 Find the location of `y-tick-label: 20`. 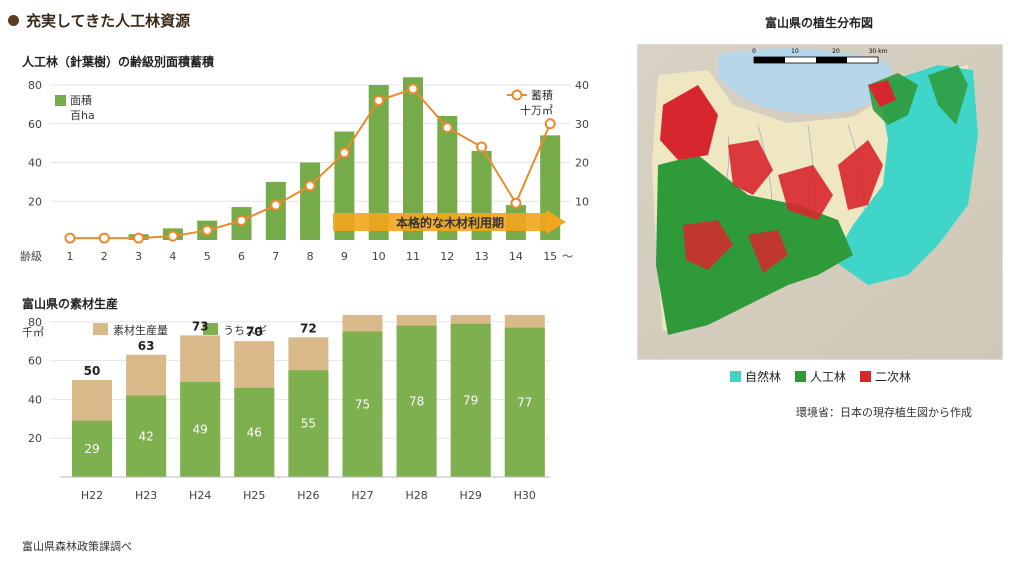

y-tick-label: 20 is located at coordinates (35, 438).